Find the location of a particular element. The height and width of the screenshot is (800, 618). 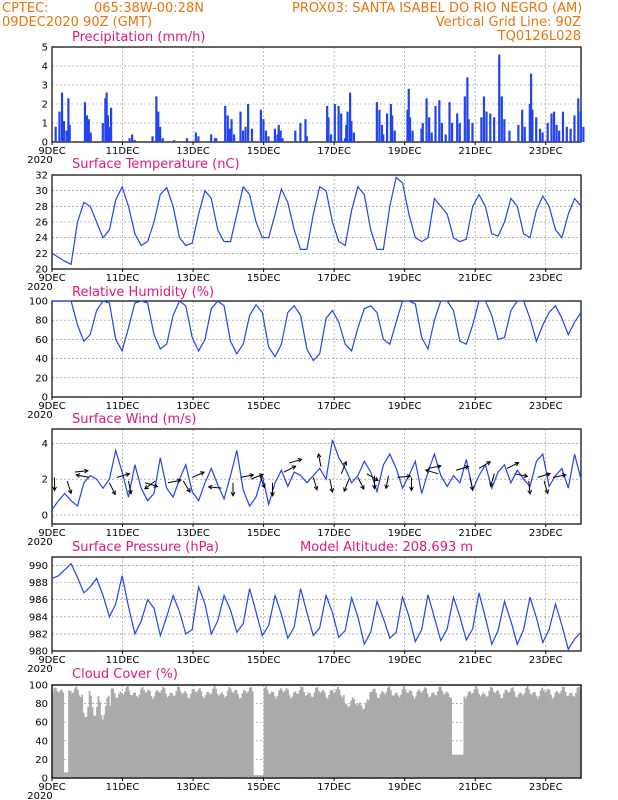

rh-series-line is located at coordinates (317, 331).